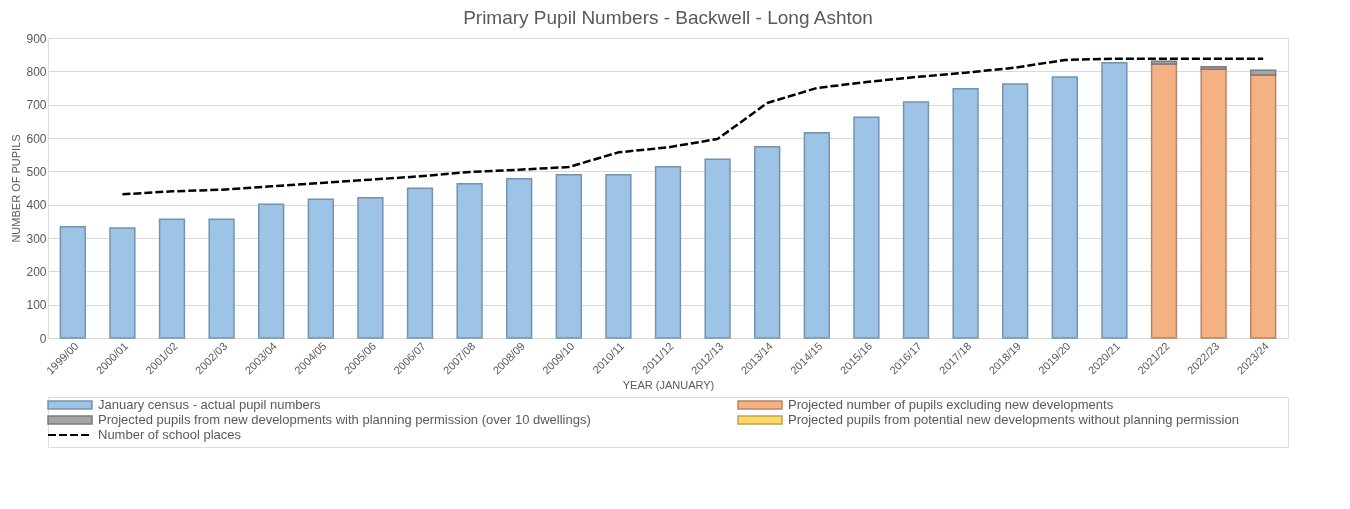 The height and width of the screenshot is (509, 1350). What do you see at coordinates (951, 404) in the screenshot?
I see `legend-label: Projected number of pupils excluding new developments` at bounding box center [951, 404].